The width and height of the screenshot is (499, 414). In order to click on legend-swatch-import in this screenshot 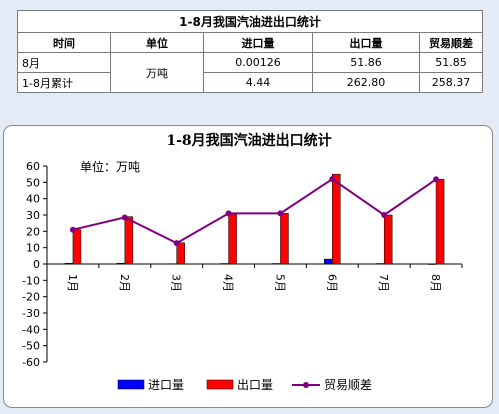, I will do `click(131, 384)`.